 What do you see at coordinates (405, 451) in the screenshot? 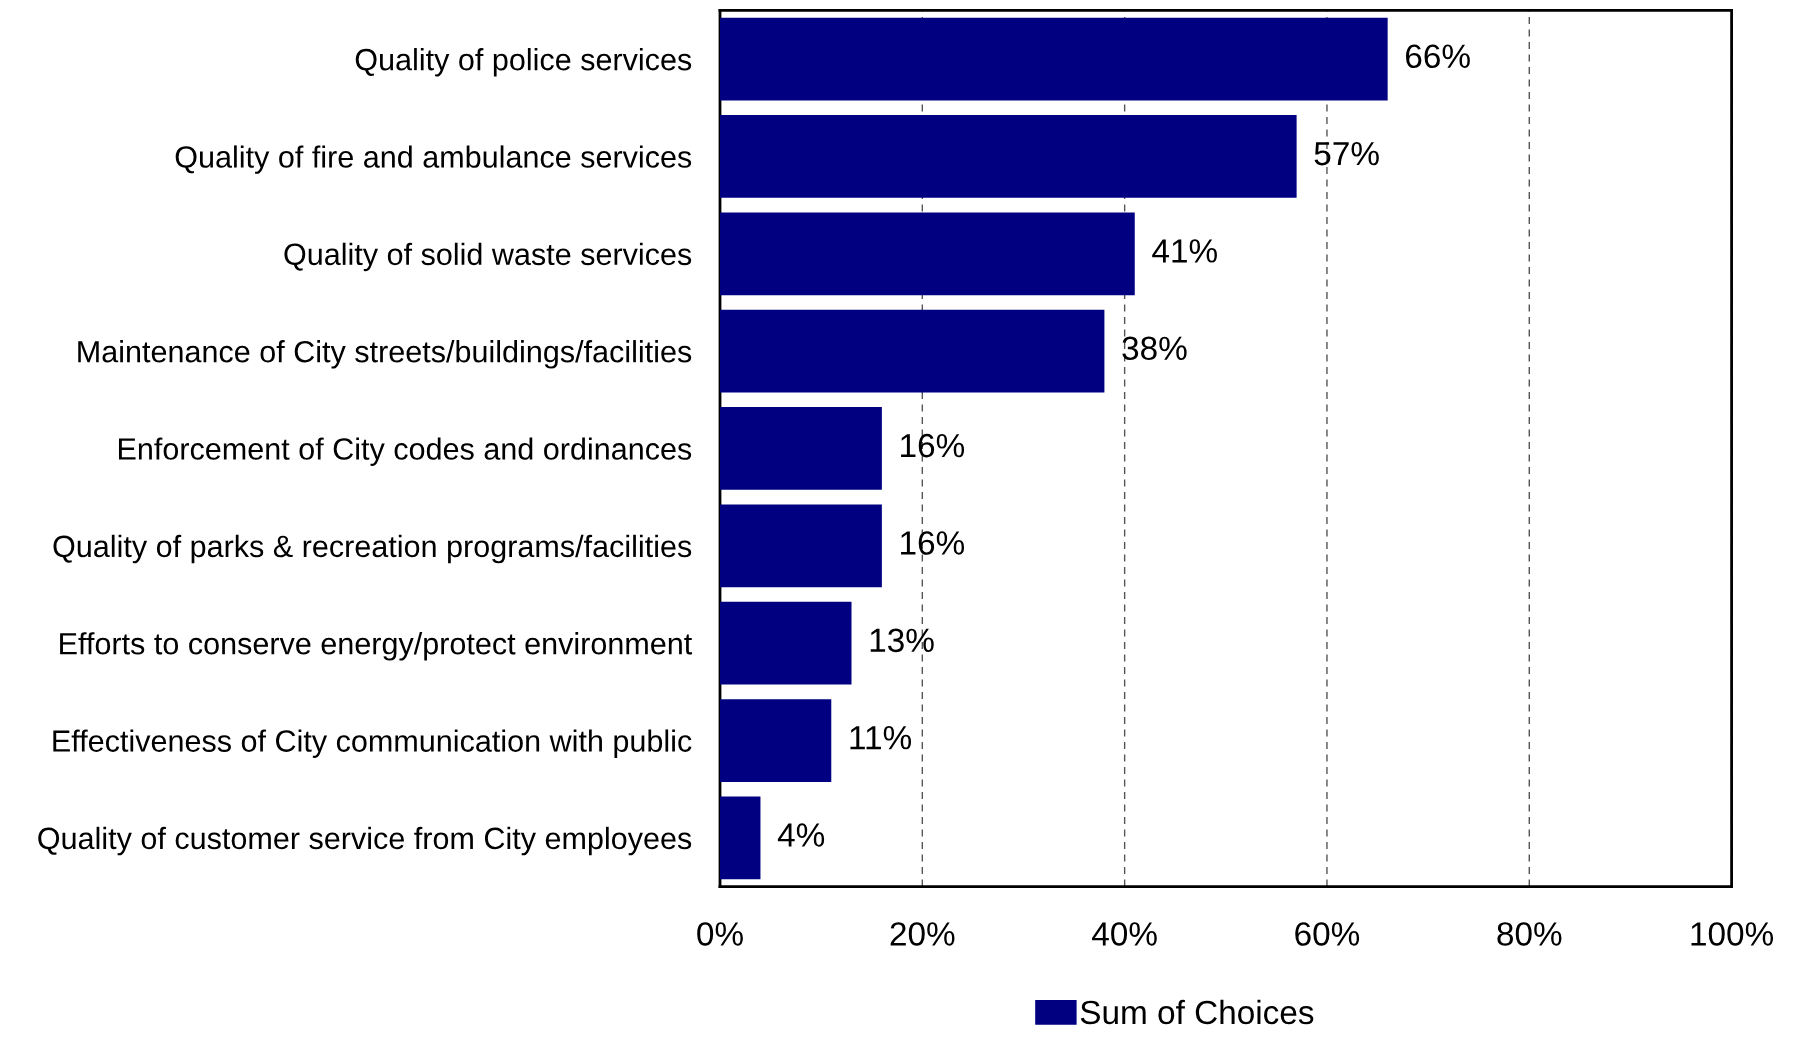
I see `y-tick-label: Enforcement of City codes and ordinances` at bounding box center [405, 451].